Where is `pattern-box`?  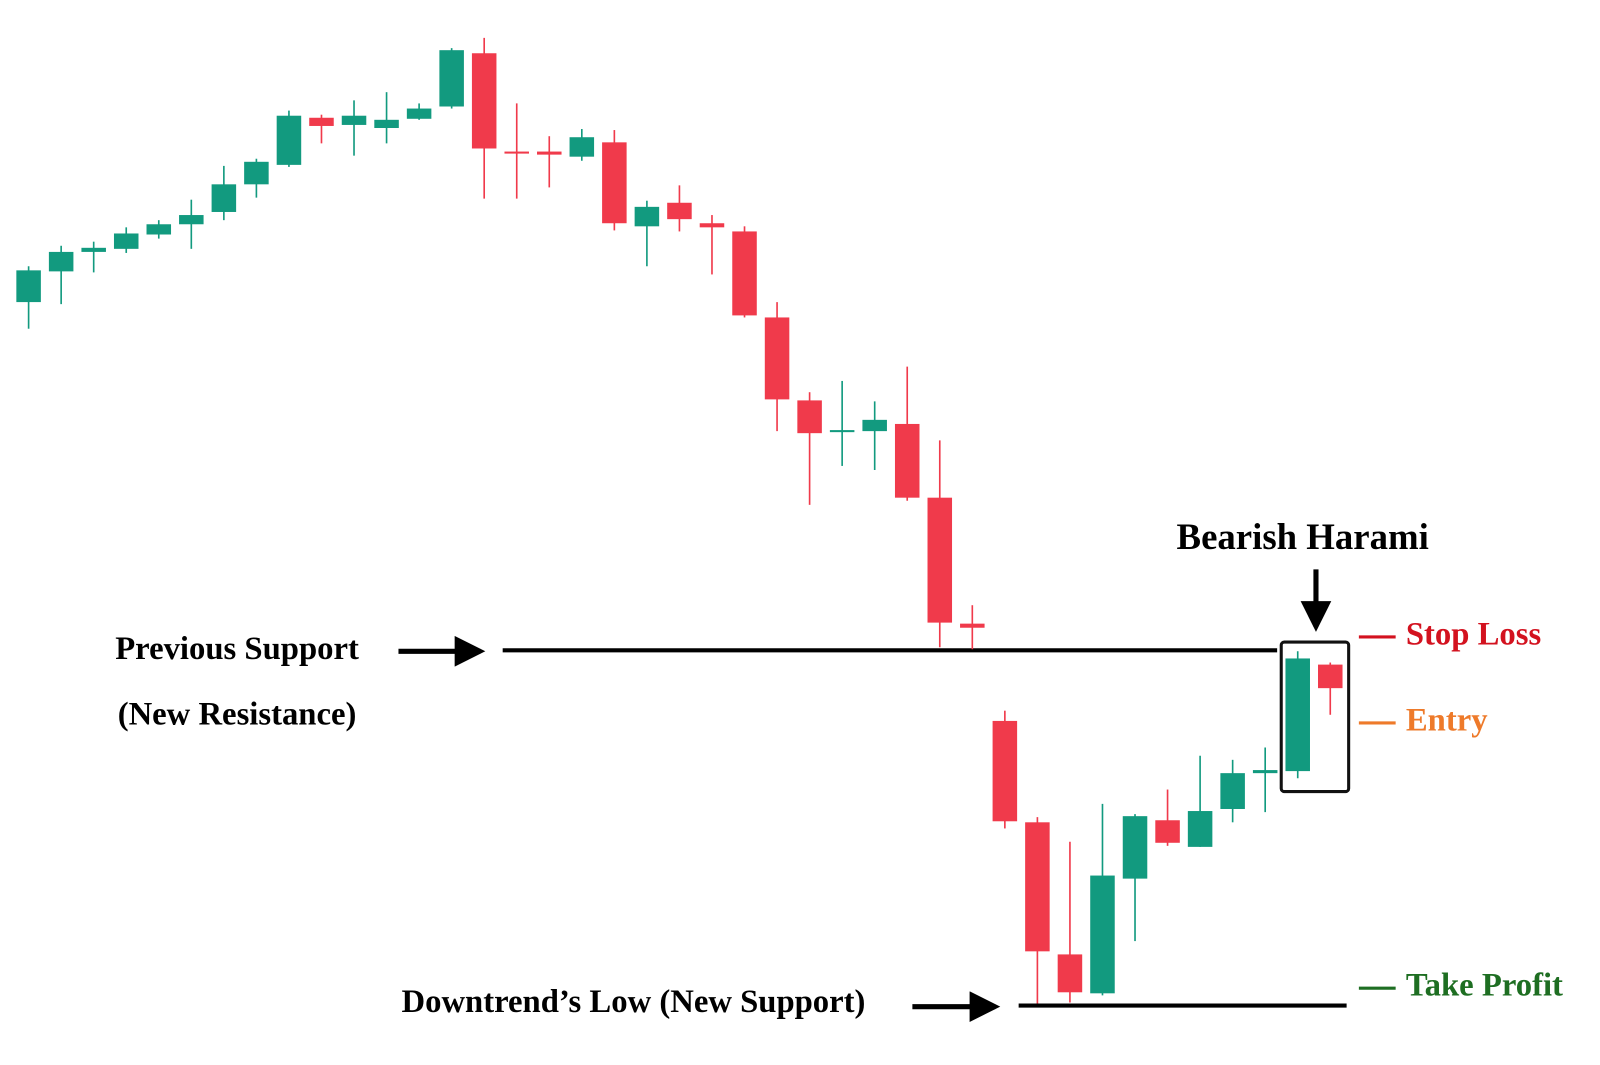
pattern-box is located at coordinates (1315, 717).